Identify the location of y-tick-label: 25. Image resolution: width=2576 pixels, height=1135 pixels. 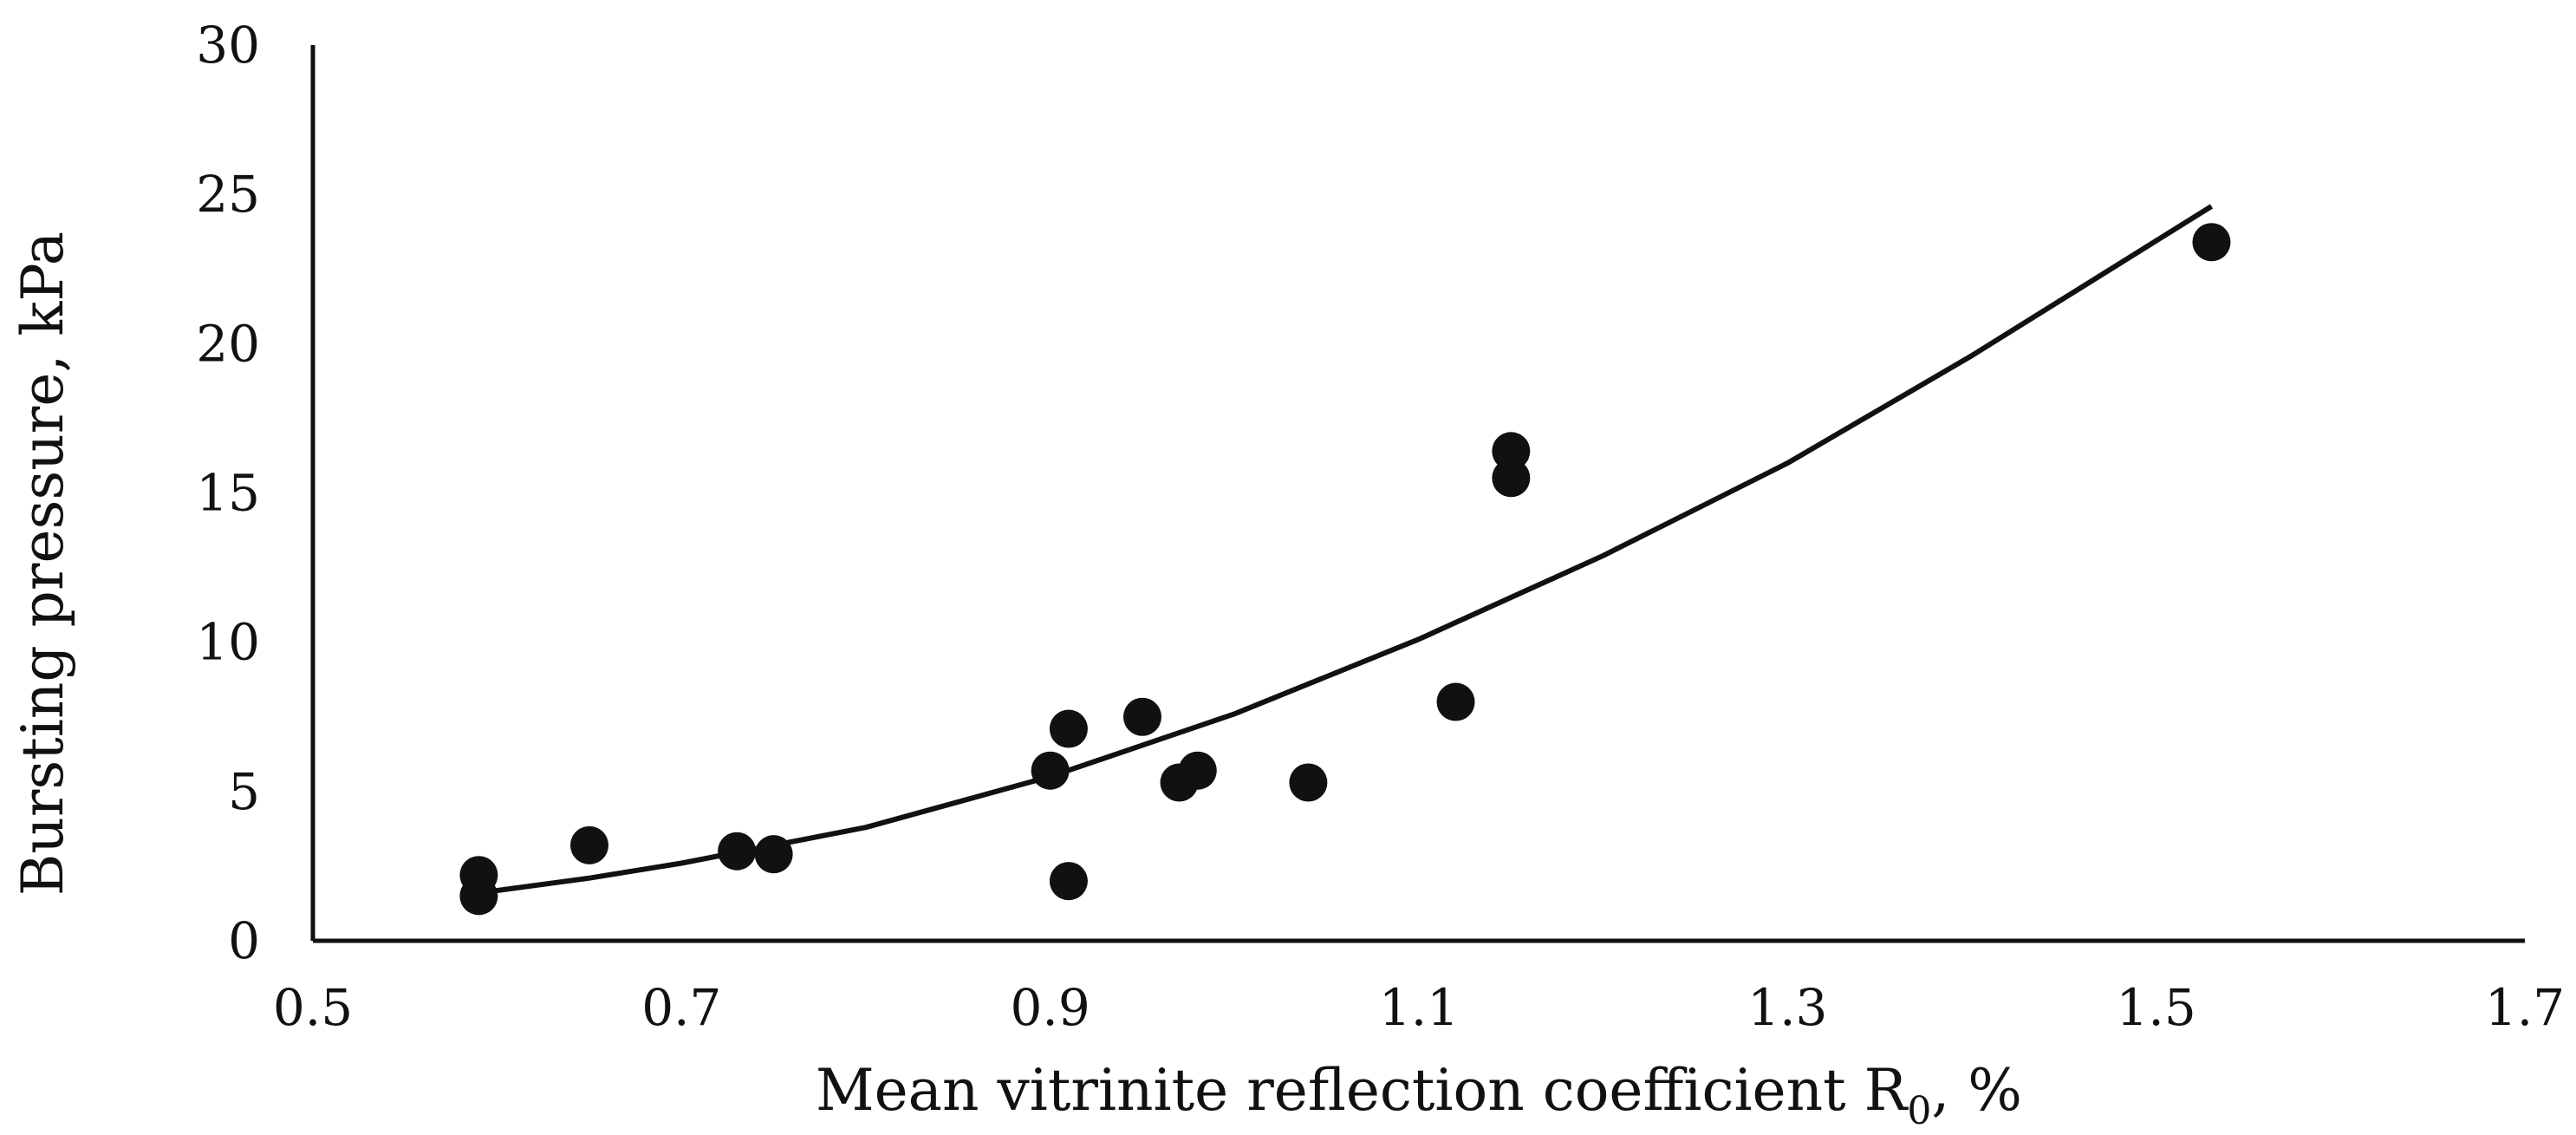
(228, 194).